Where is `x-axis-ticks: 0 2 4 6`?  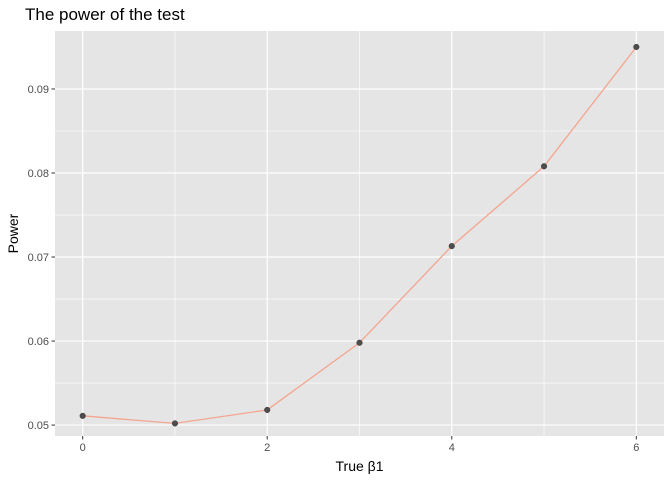 x-axis-ticks: 0 2 4 6 is located at coordinates (359, 445).